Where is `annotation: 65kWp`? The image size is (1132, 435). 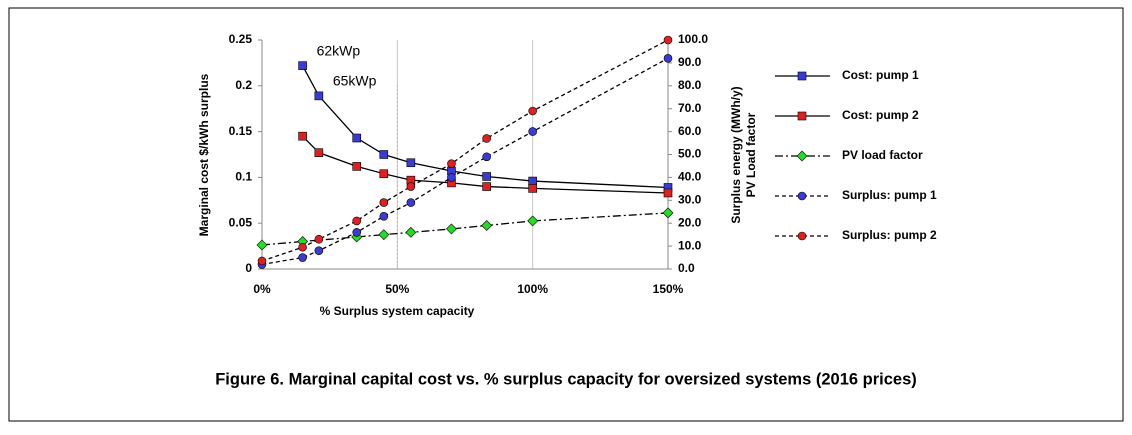 annotation: 65kWp is located at coordinates (355, 81).